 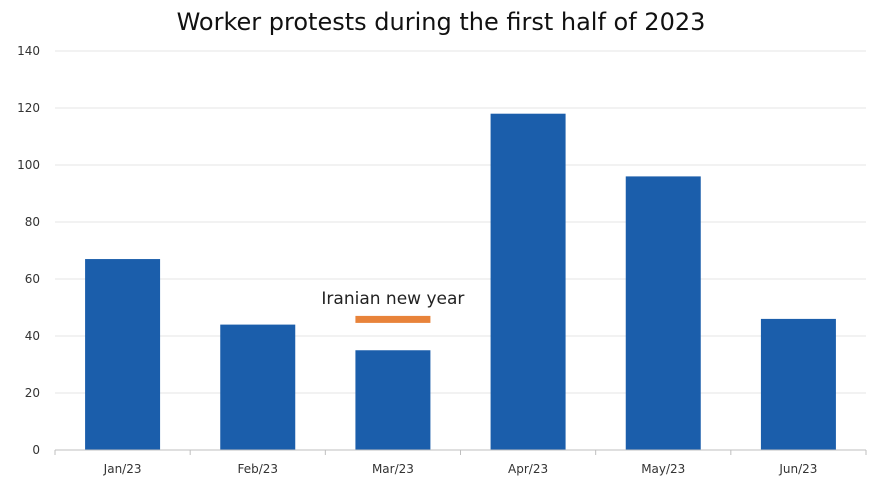 What do you see at coordinates (36, 450) in the screenshot?
I see `y-tick-label: 0` at bounding box center [36, 450].